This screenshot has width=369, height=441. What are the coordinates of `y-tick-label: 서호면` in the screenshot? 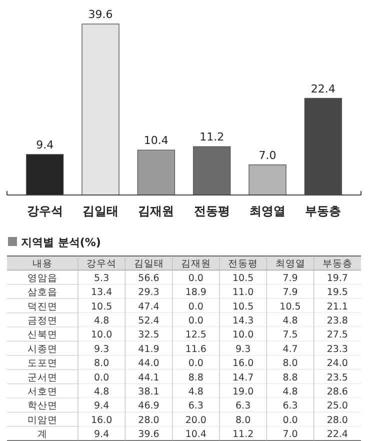 It's located at (43, 392).